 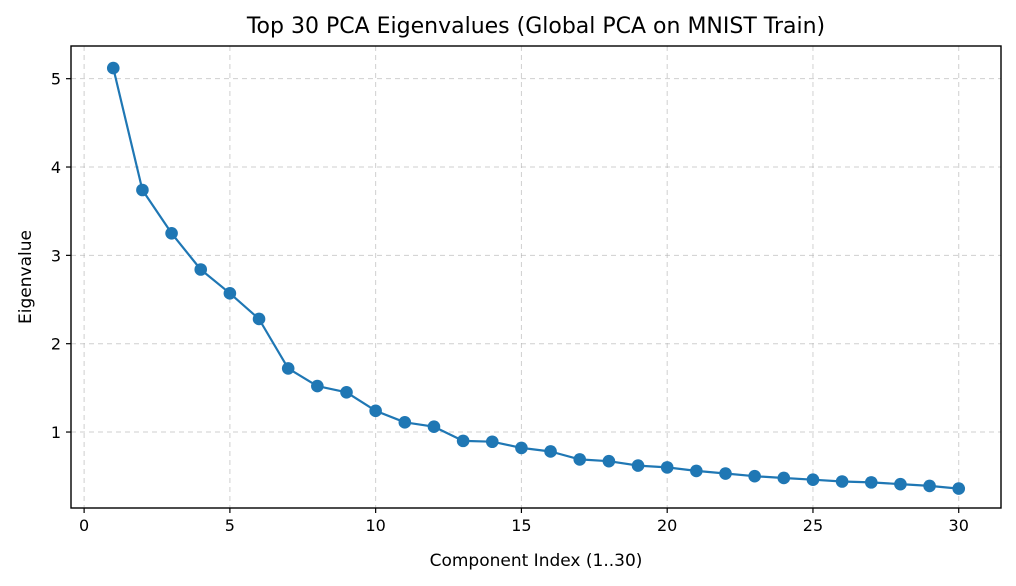 What do you see at coordinates (813, 525) in the screenshot?
I see `x-tick-label: 25` at bounding box center [813, 525].